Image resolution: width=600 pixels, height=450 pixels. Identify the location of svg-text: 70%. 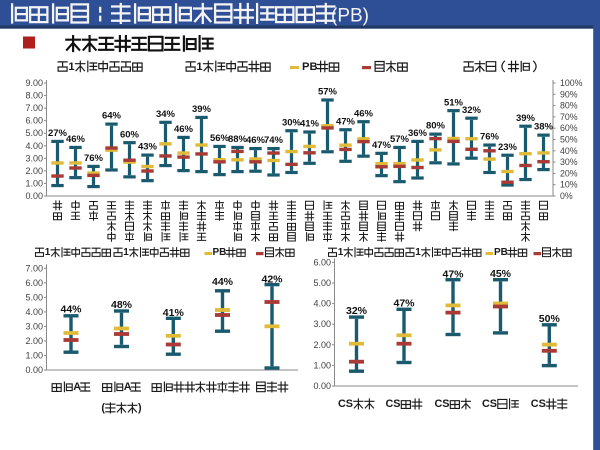
(569, 117).